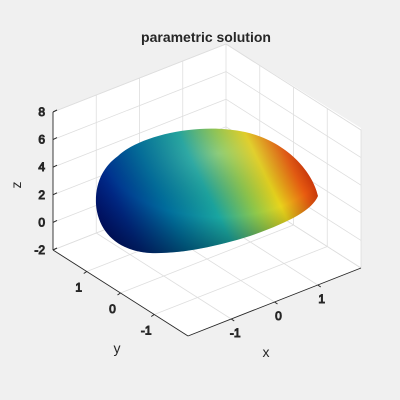 This screenshot has height=400, width=400. Describe the element at coordinates (41, 222) in the screenshot. I see `z-tick-label: 0` at that location.